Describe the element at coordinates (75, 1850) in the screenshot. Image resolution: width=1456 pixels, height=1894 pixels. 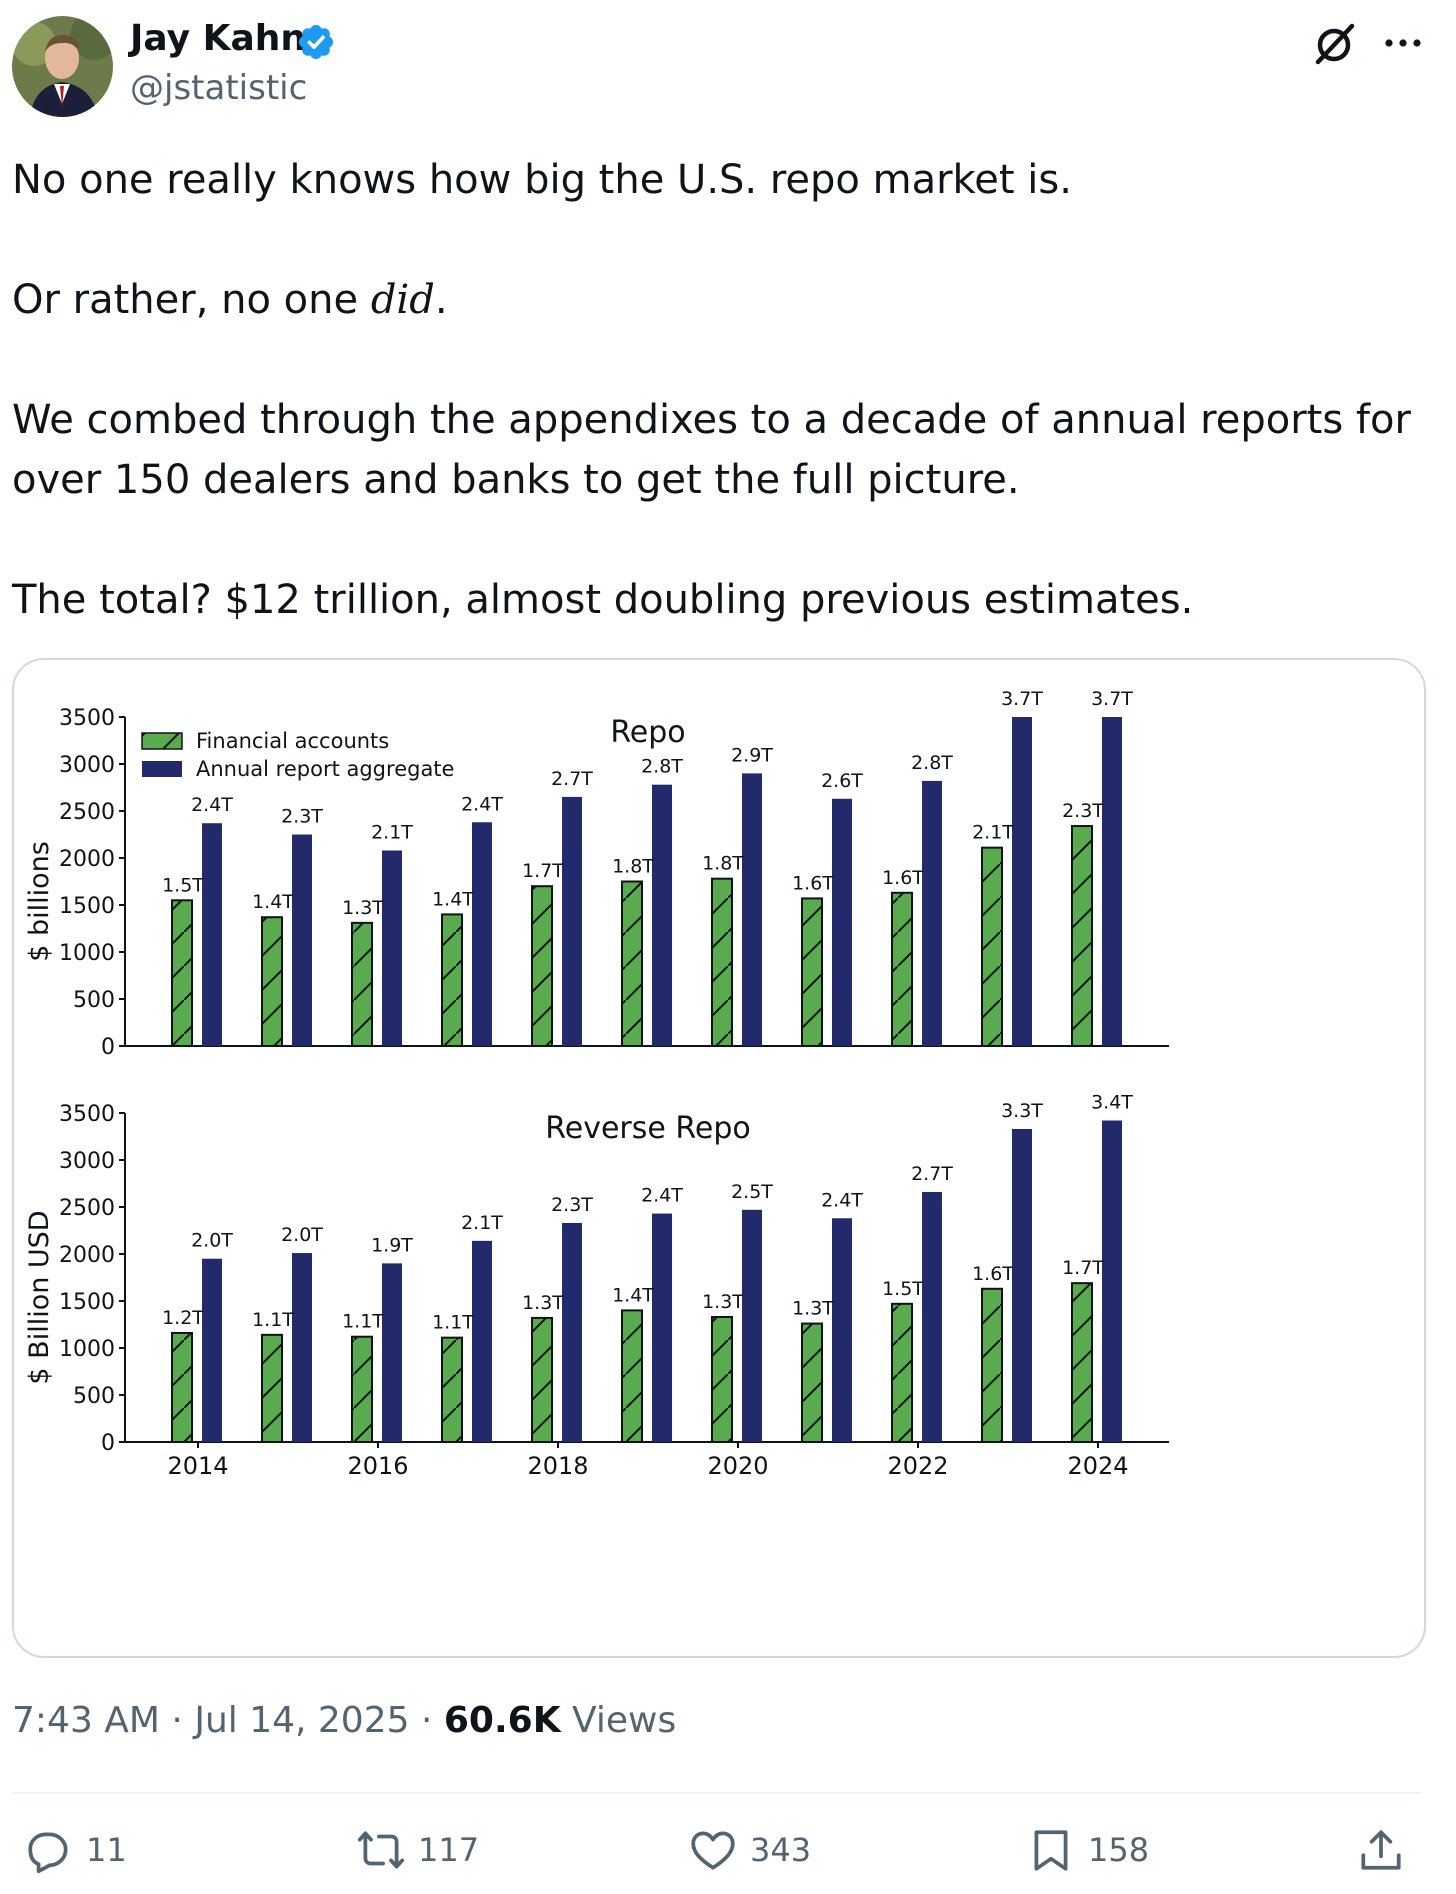
I see `reply-button: 11` at that location.